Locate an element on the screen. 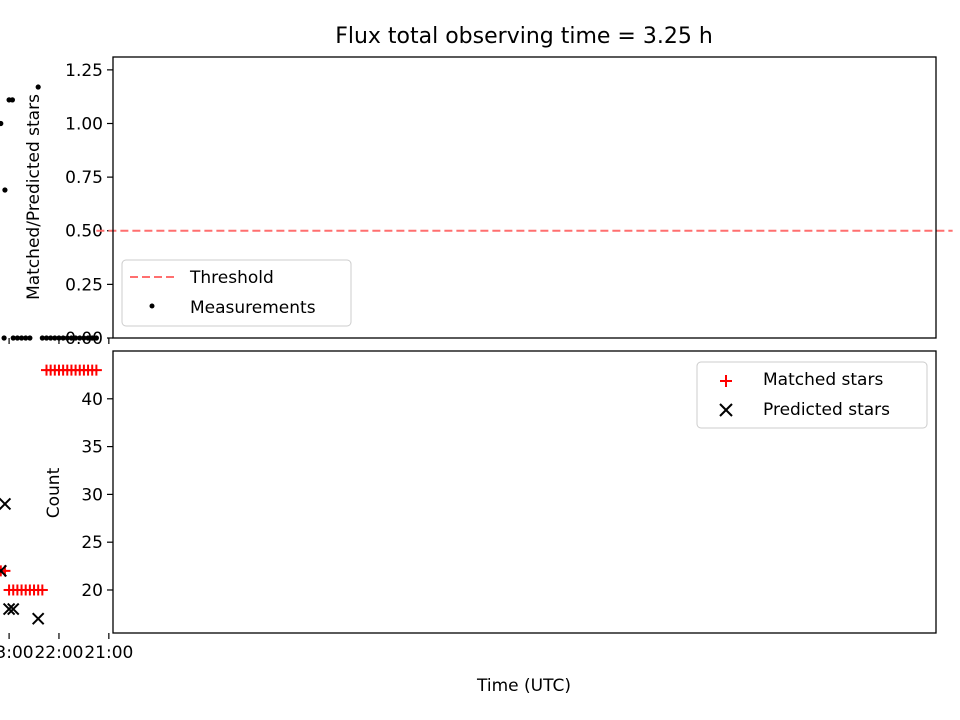  chart-title: Flux total observing time = 3.25 h is located at coordinates (524, 36).